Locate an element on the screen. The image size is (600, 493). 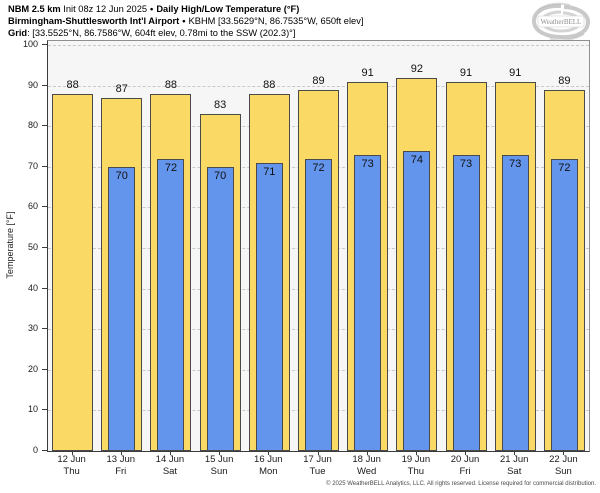
logo-text: WeatherBELL is located at coordinates (561, 22).